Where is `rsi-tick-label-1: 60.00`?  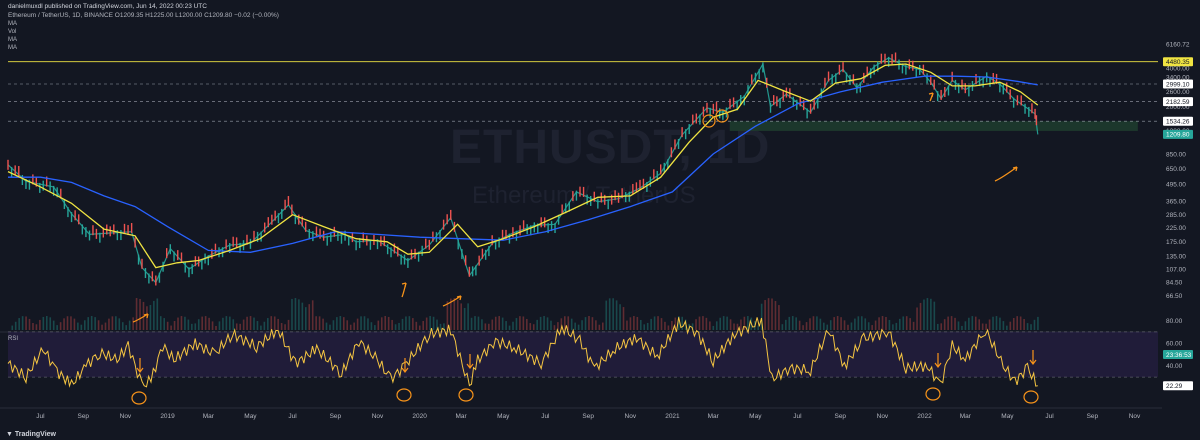
rsi-tick-label-1: 60.00 is located at coordinates (1174, 344).